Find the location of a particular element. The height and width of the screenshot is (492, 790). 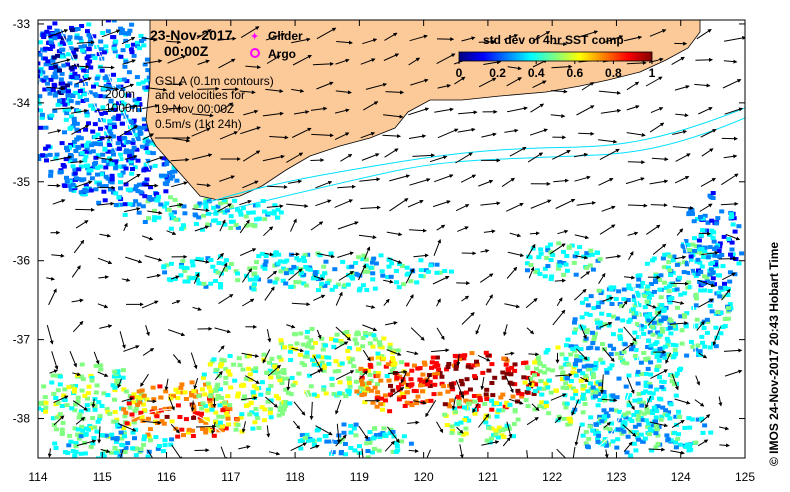

colorbar-tick-label: 0 is located at coordinates (459, 73).